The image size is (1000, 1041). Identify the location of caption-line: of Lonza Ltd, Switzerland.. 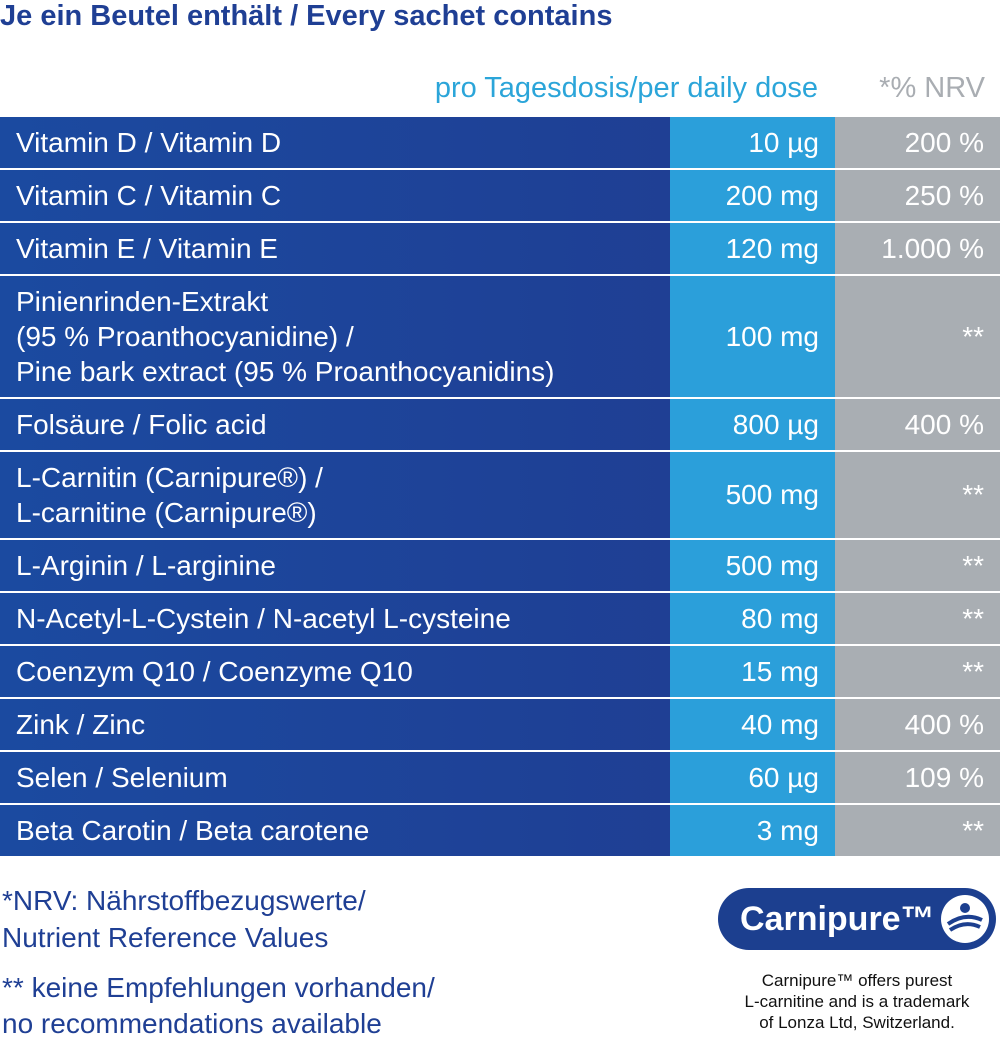
(857, 1022).